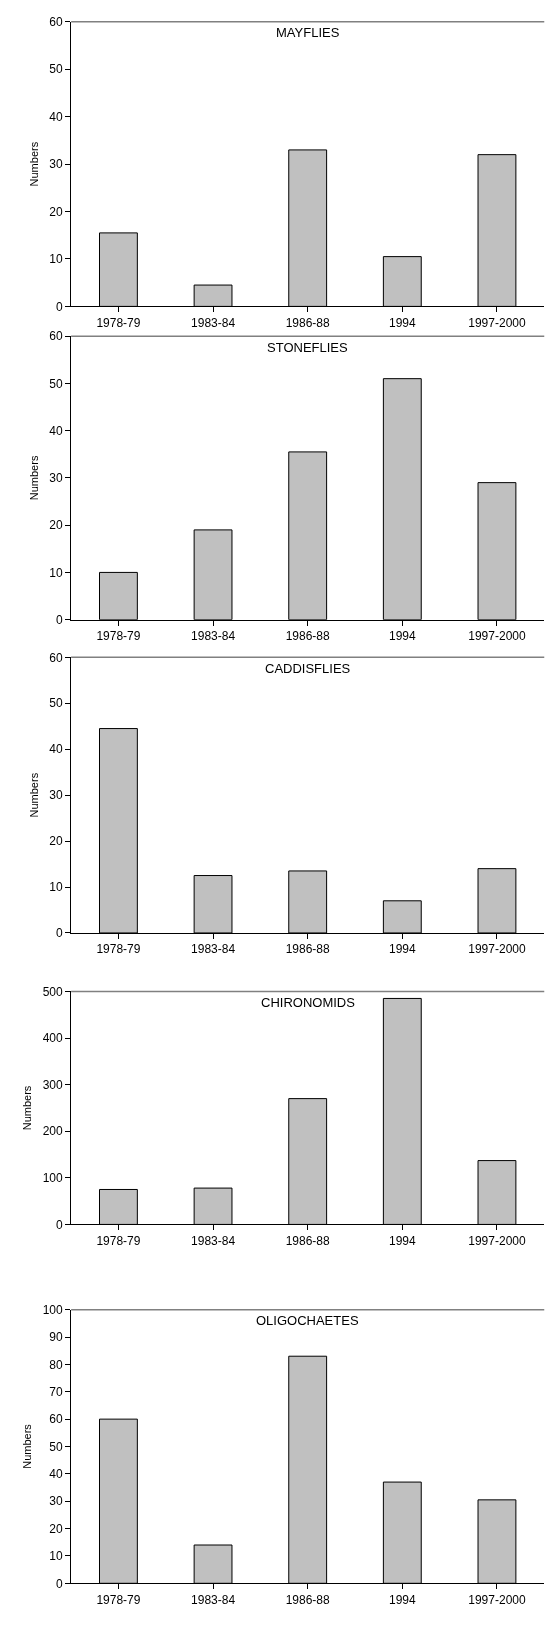 This screenshot has width=547, height=1626. I want to click on y-tick-label: 300, so click(53, 1084).